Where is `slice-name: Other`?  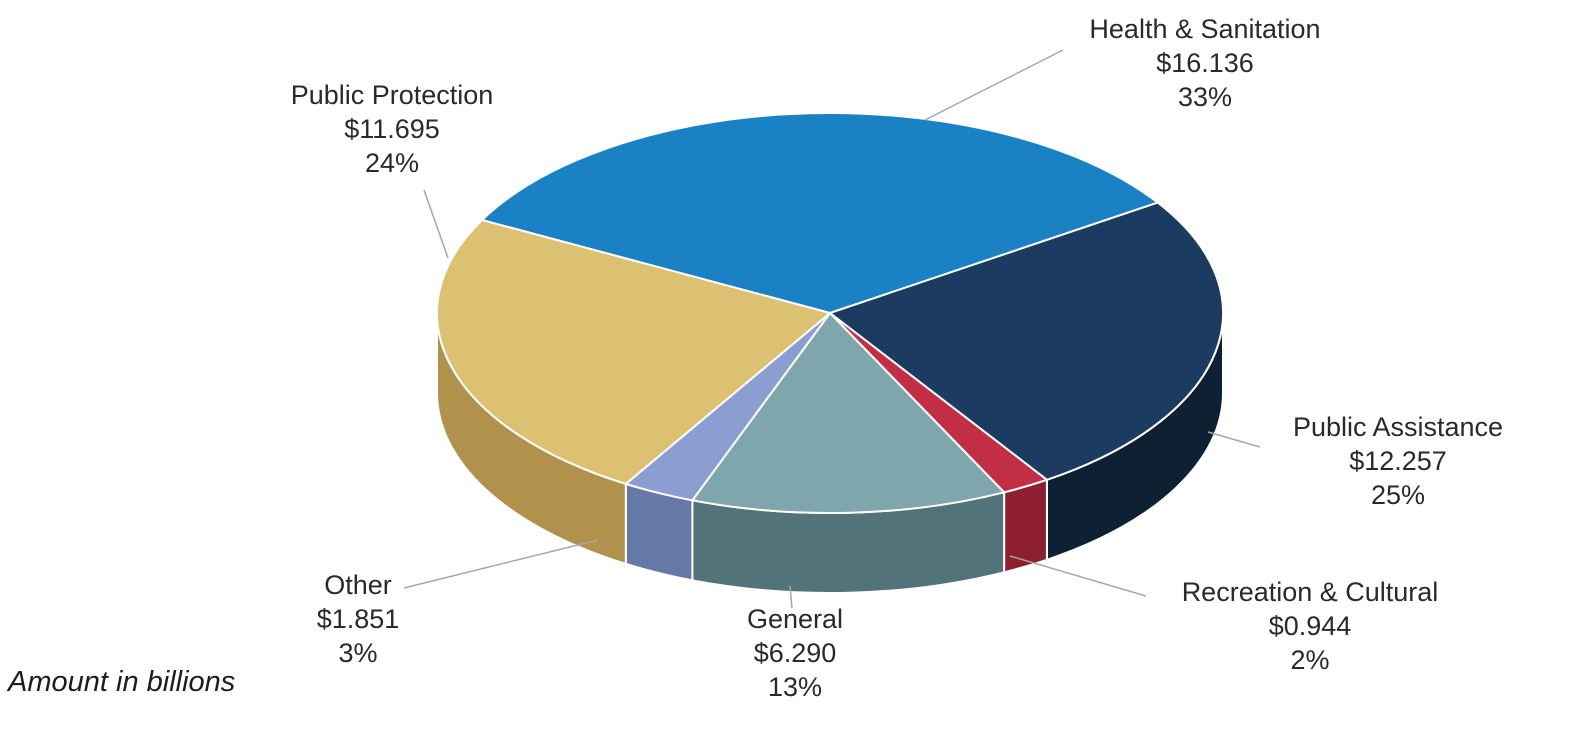 slice-name: Other is located at coordinates (358, 585).